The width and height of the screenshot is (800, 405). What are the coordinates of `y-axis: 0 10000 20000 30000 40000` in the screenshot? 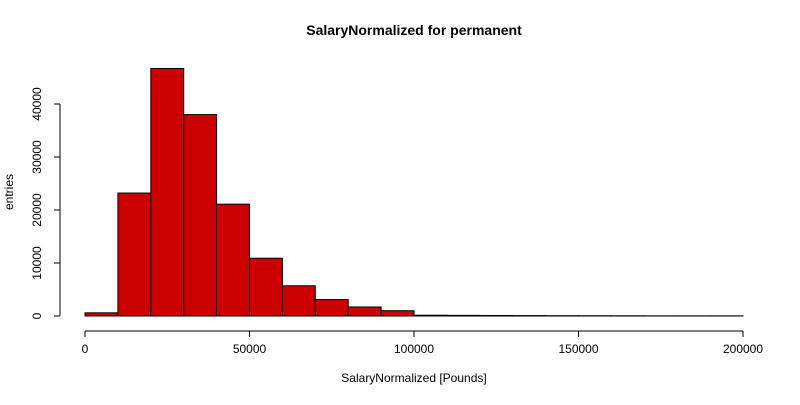 It's located at (45, 203).